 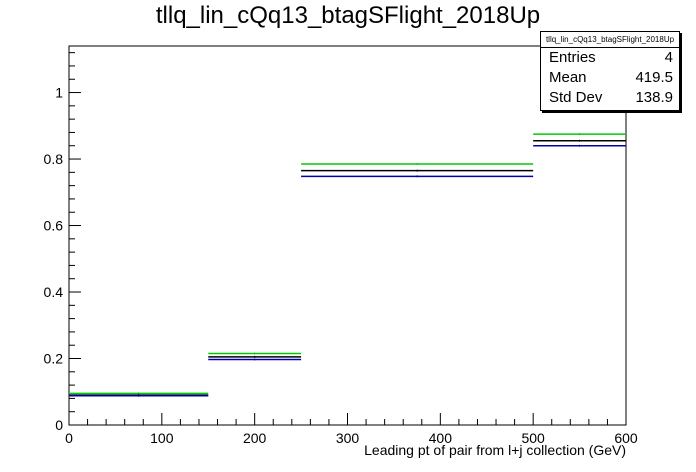 What do you see at coordinates (54, 292) in the screenshot?
I see `y-tick-label: 0.4` at bounding box center [54, 292].